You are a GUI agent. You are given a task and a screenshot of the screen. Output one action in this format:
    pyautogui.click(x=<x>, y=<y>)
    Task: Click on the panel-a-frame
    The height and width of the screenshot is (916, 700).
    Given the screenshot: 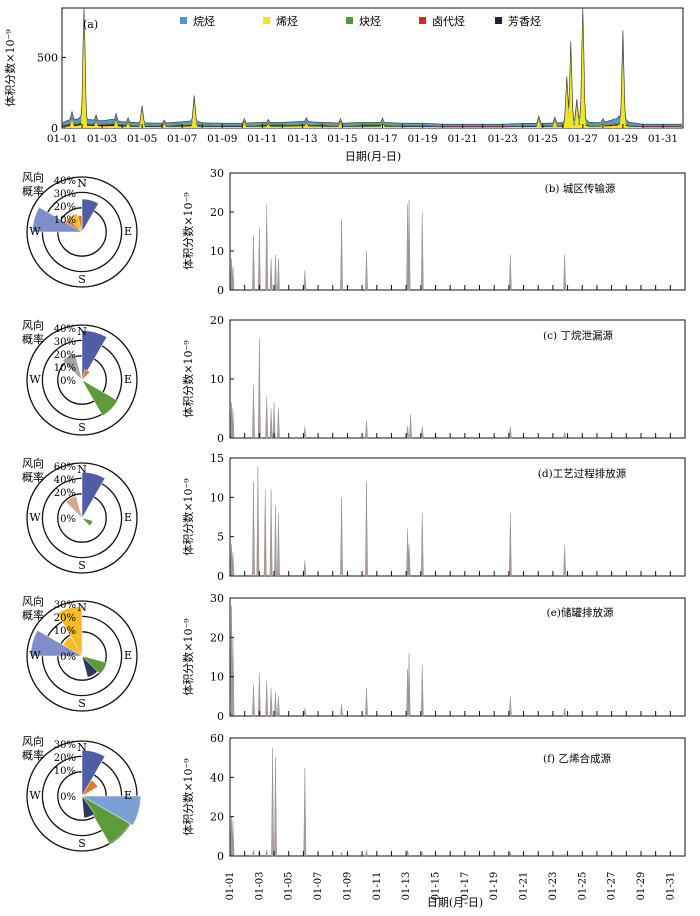 What is the action you would take?
    pyautogui.click(x=372, y=68)
    